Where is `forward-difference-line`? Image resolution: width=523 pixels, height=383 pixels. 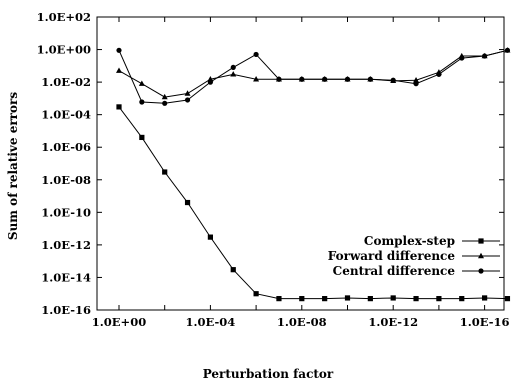
forward-difference-line is located at coordinates (313, 73).